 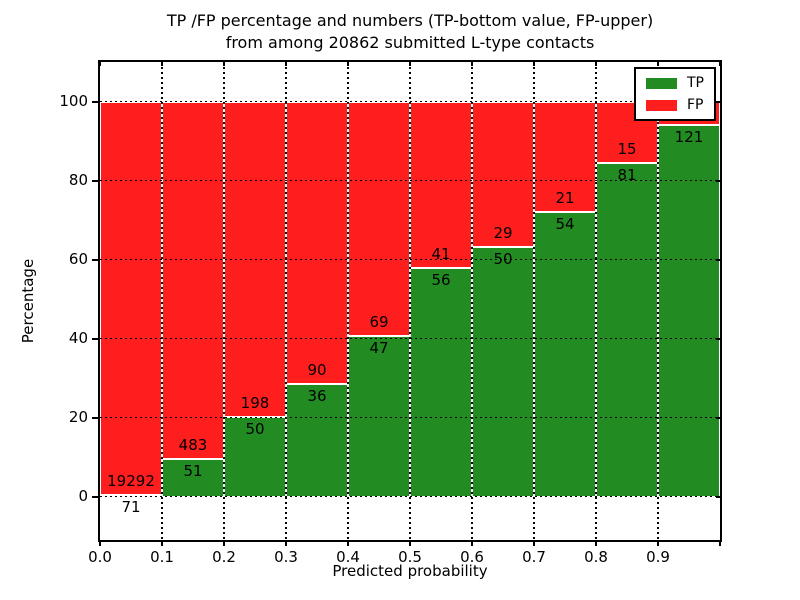 I want to click on tp-count-label: 56, so click(x=441, y=280).